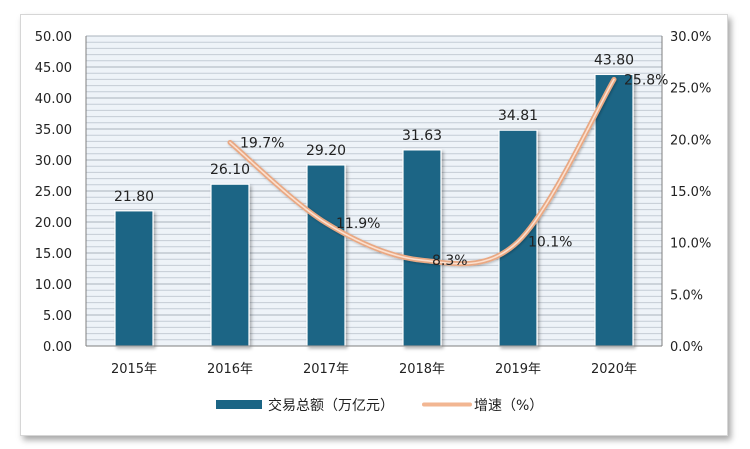 The height and width of the screenshot is (449, 750). Describe the element at coordinates (614, 369) in the screenshot. I see `x-tick-label: 2020年` at that location.